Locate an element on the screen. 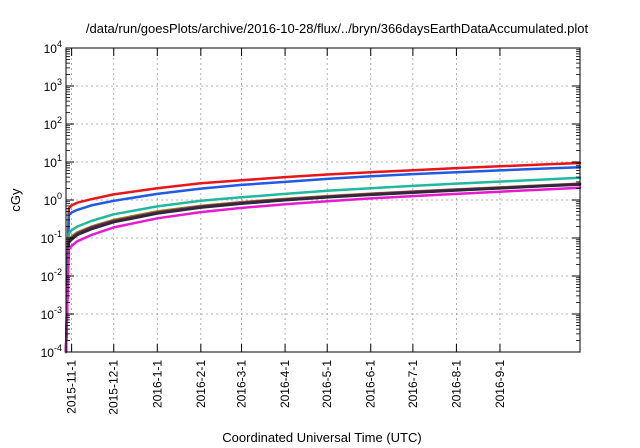  x-axis-title: Coordinated Universal Time (UTC) is located at coordinates (321, 437).